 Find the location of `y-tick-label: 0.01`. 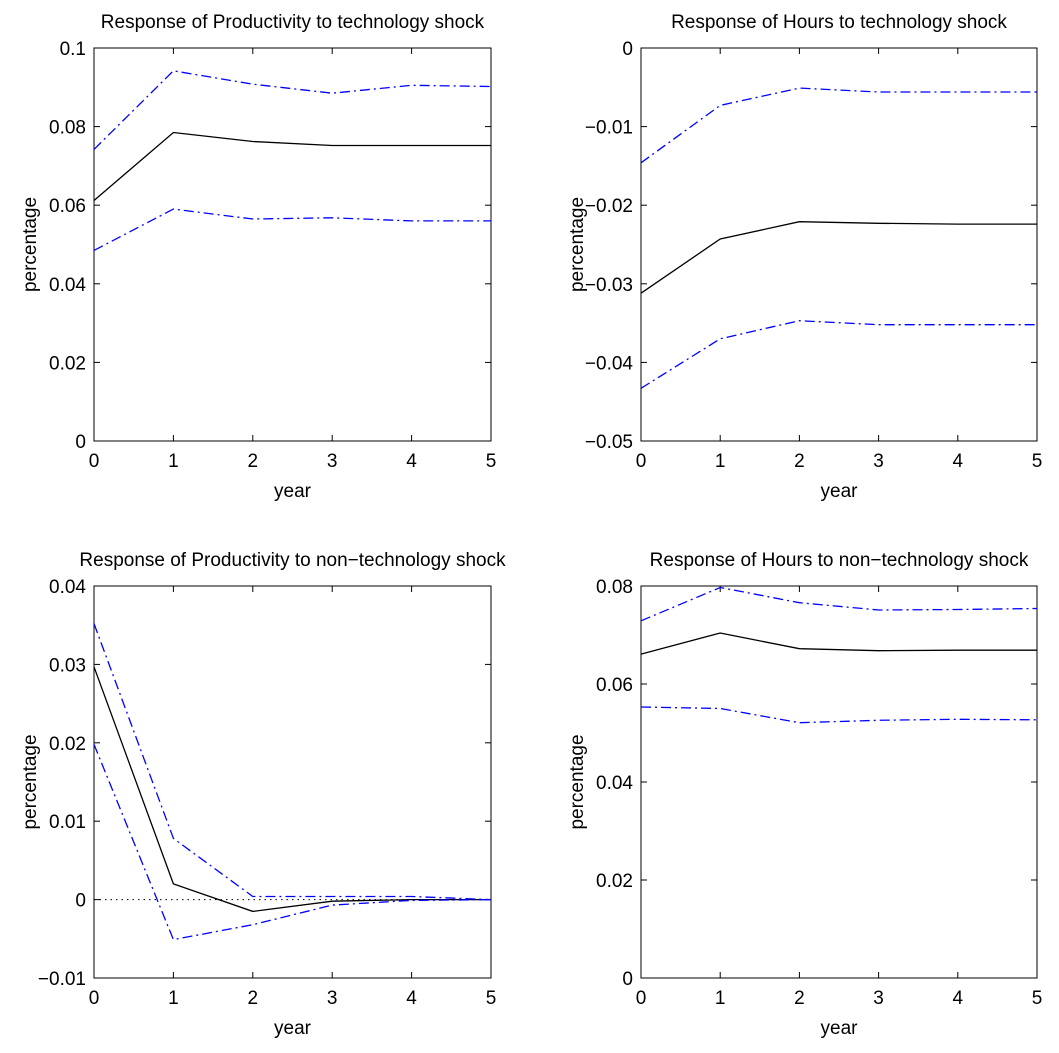

y-tick-label: 0.01 is located at coordinates (67, 822).